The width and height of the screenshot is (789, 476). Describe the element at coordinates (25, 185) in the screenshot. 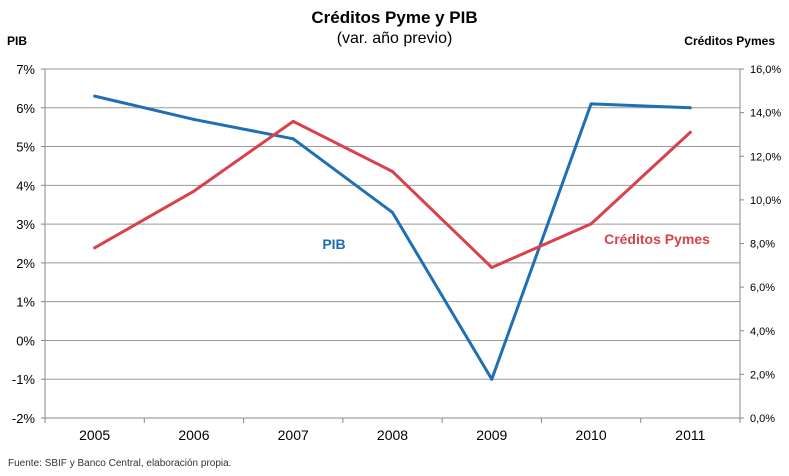

I see `left-tick-label: 4%` at that location.